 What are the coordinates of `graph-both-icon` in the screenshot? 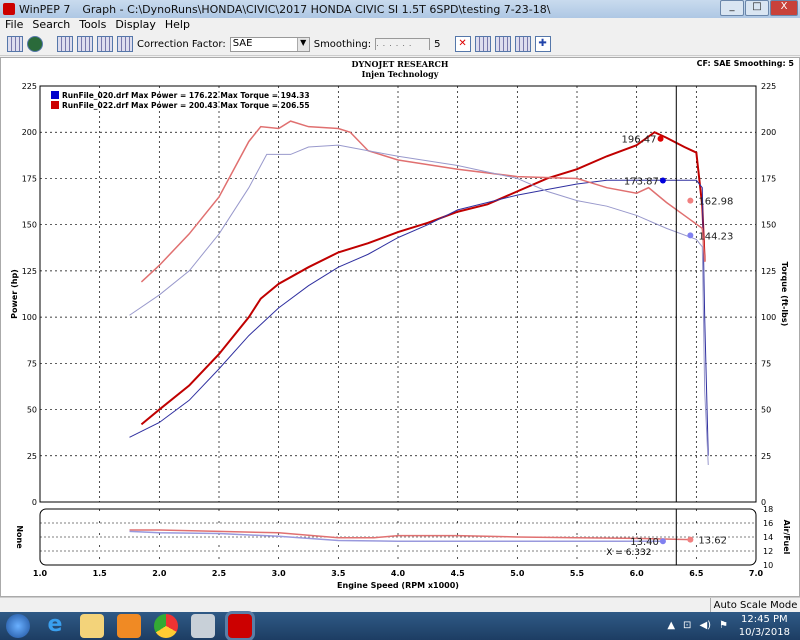 It's located at (105, 44).